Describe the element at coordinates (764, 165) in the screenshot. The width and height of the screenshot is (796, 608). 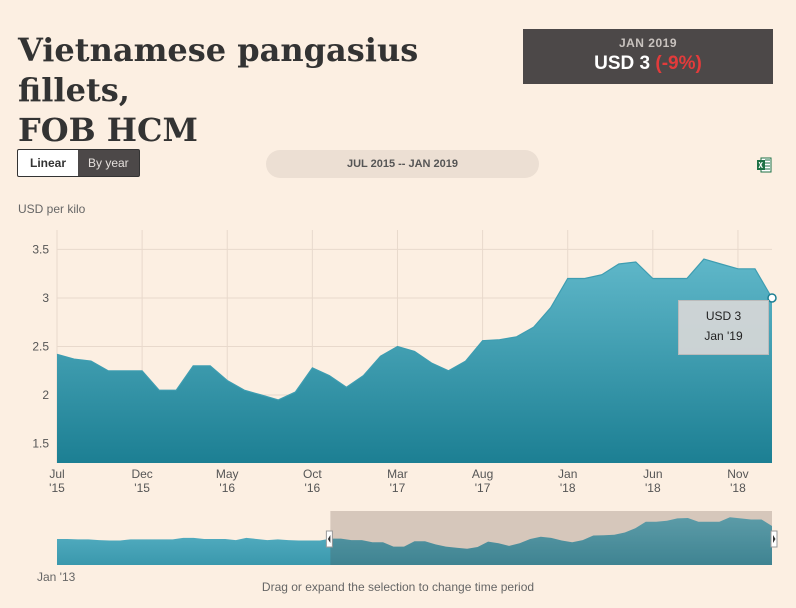
I see `excel-icon` at that location.